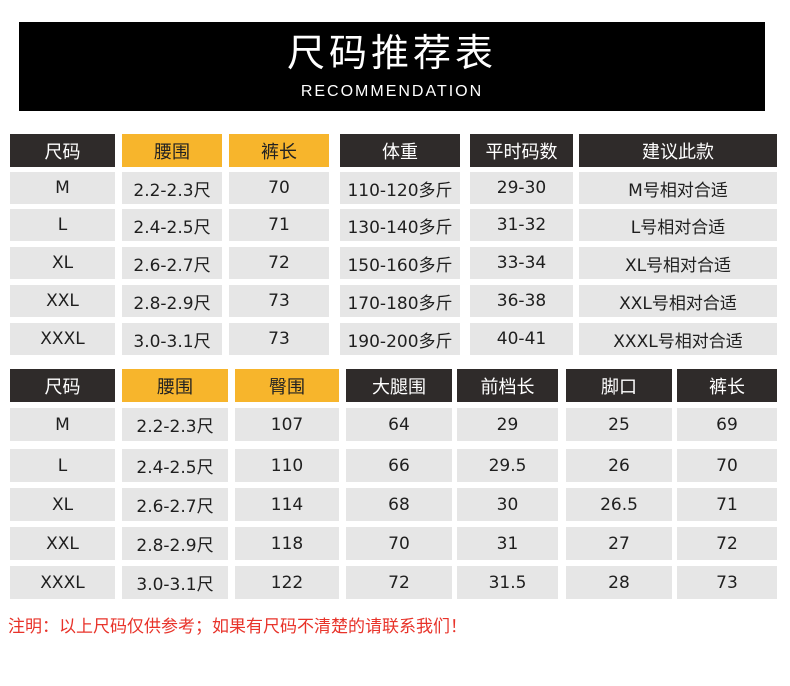 This screenshot has width=790, height=686. I want to click on table-cell: 31-32, so click(521, 225).